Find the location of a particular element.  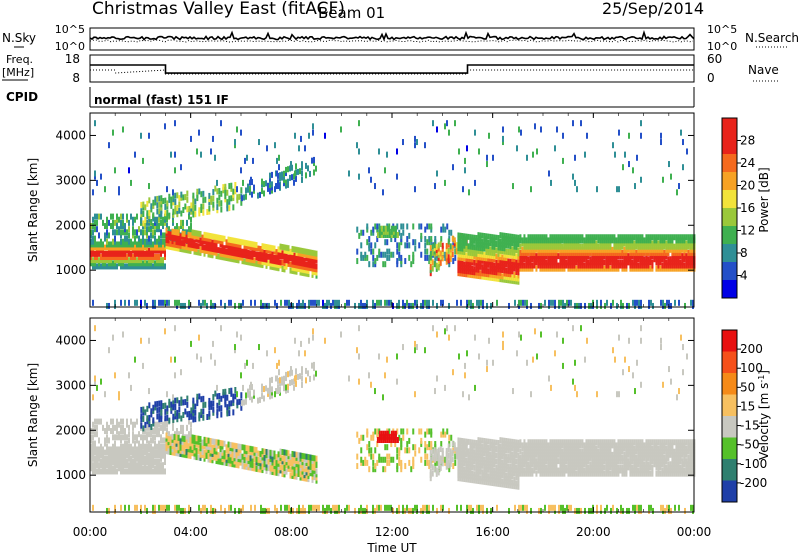

y-tick-label: 2000 is located at coordinates (70, 225).